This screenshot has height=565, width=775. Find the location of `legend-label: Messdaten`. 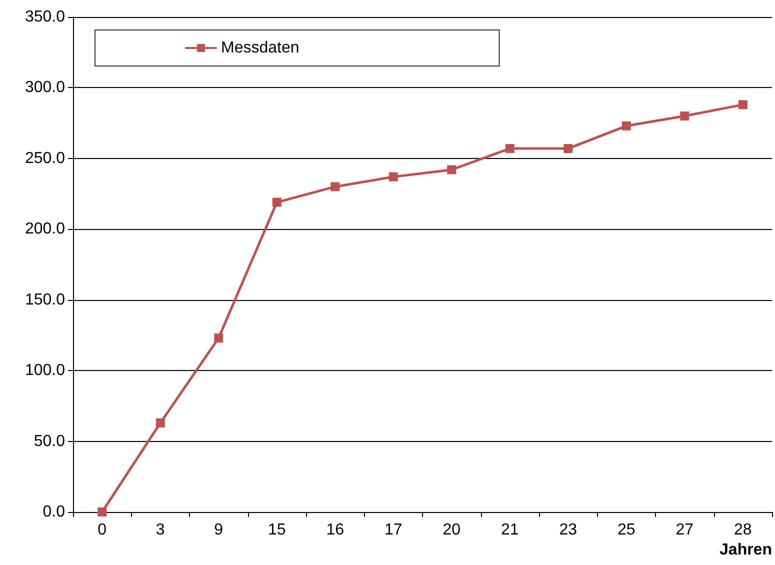

legend-label: Messdaten is located at coordinates (260, 48).